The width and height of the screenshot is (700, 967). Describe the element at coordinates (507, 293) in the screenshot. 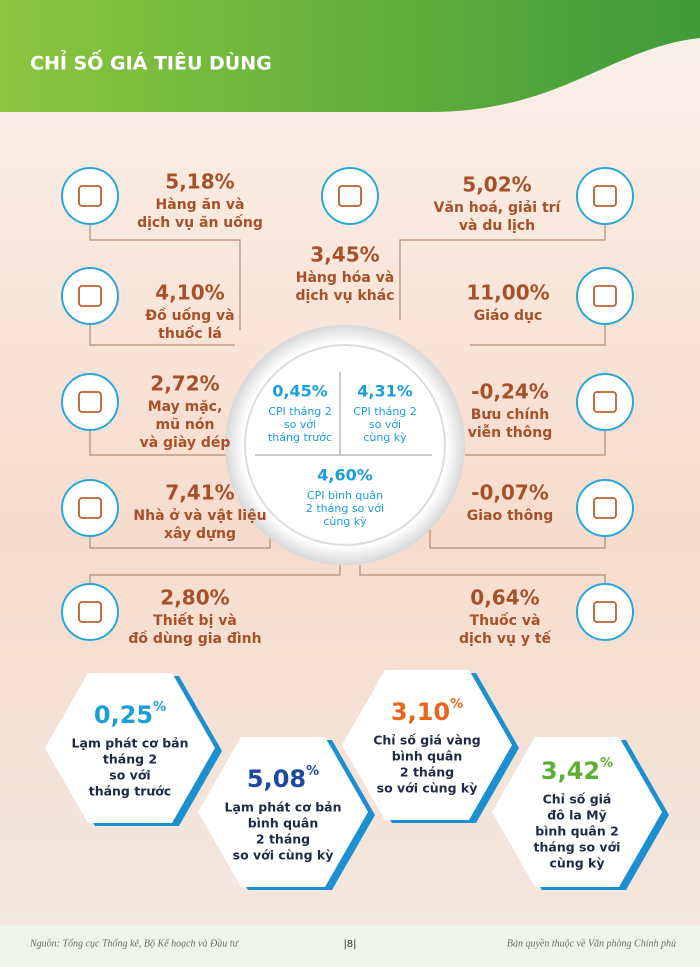

I see `group-value: 11,00%` at that location.